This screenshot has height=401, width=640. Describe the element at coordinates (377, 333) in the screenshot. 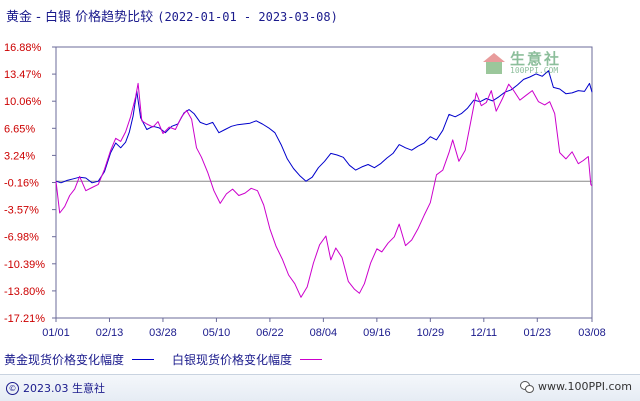

I see `x-tick-label: 09/16` at that location.